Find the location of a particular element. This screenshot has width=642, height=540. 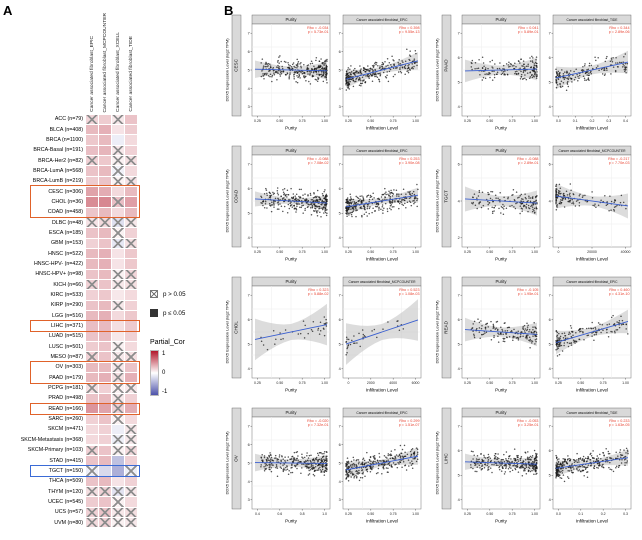

heatmap-row-label: BRCA-LumA (n=568) is located at coordinates (58, 170).